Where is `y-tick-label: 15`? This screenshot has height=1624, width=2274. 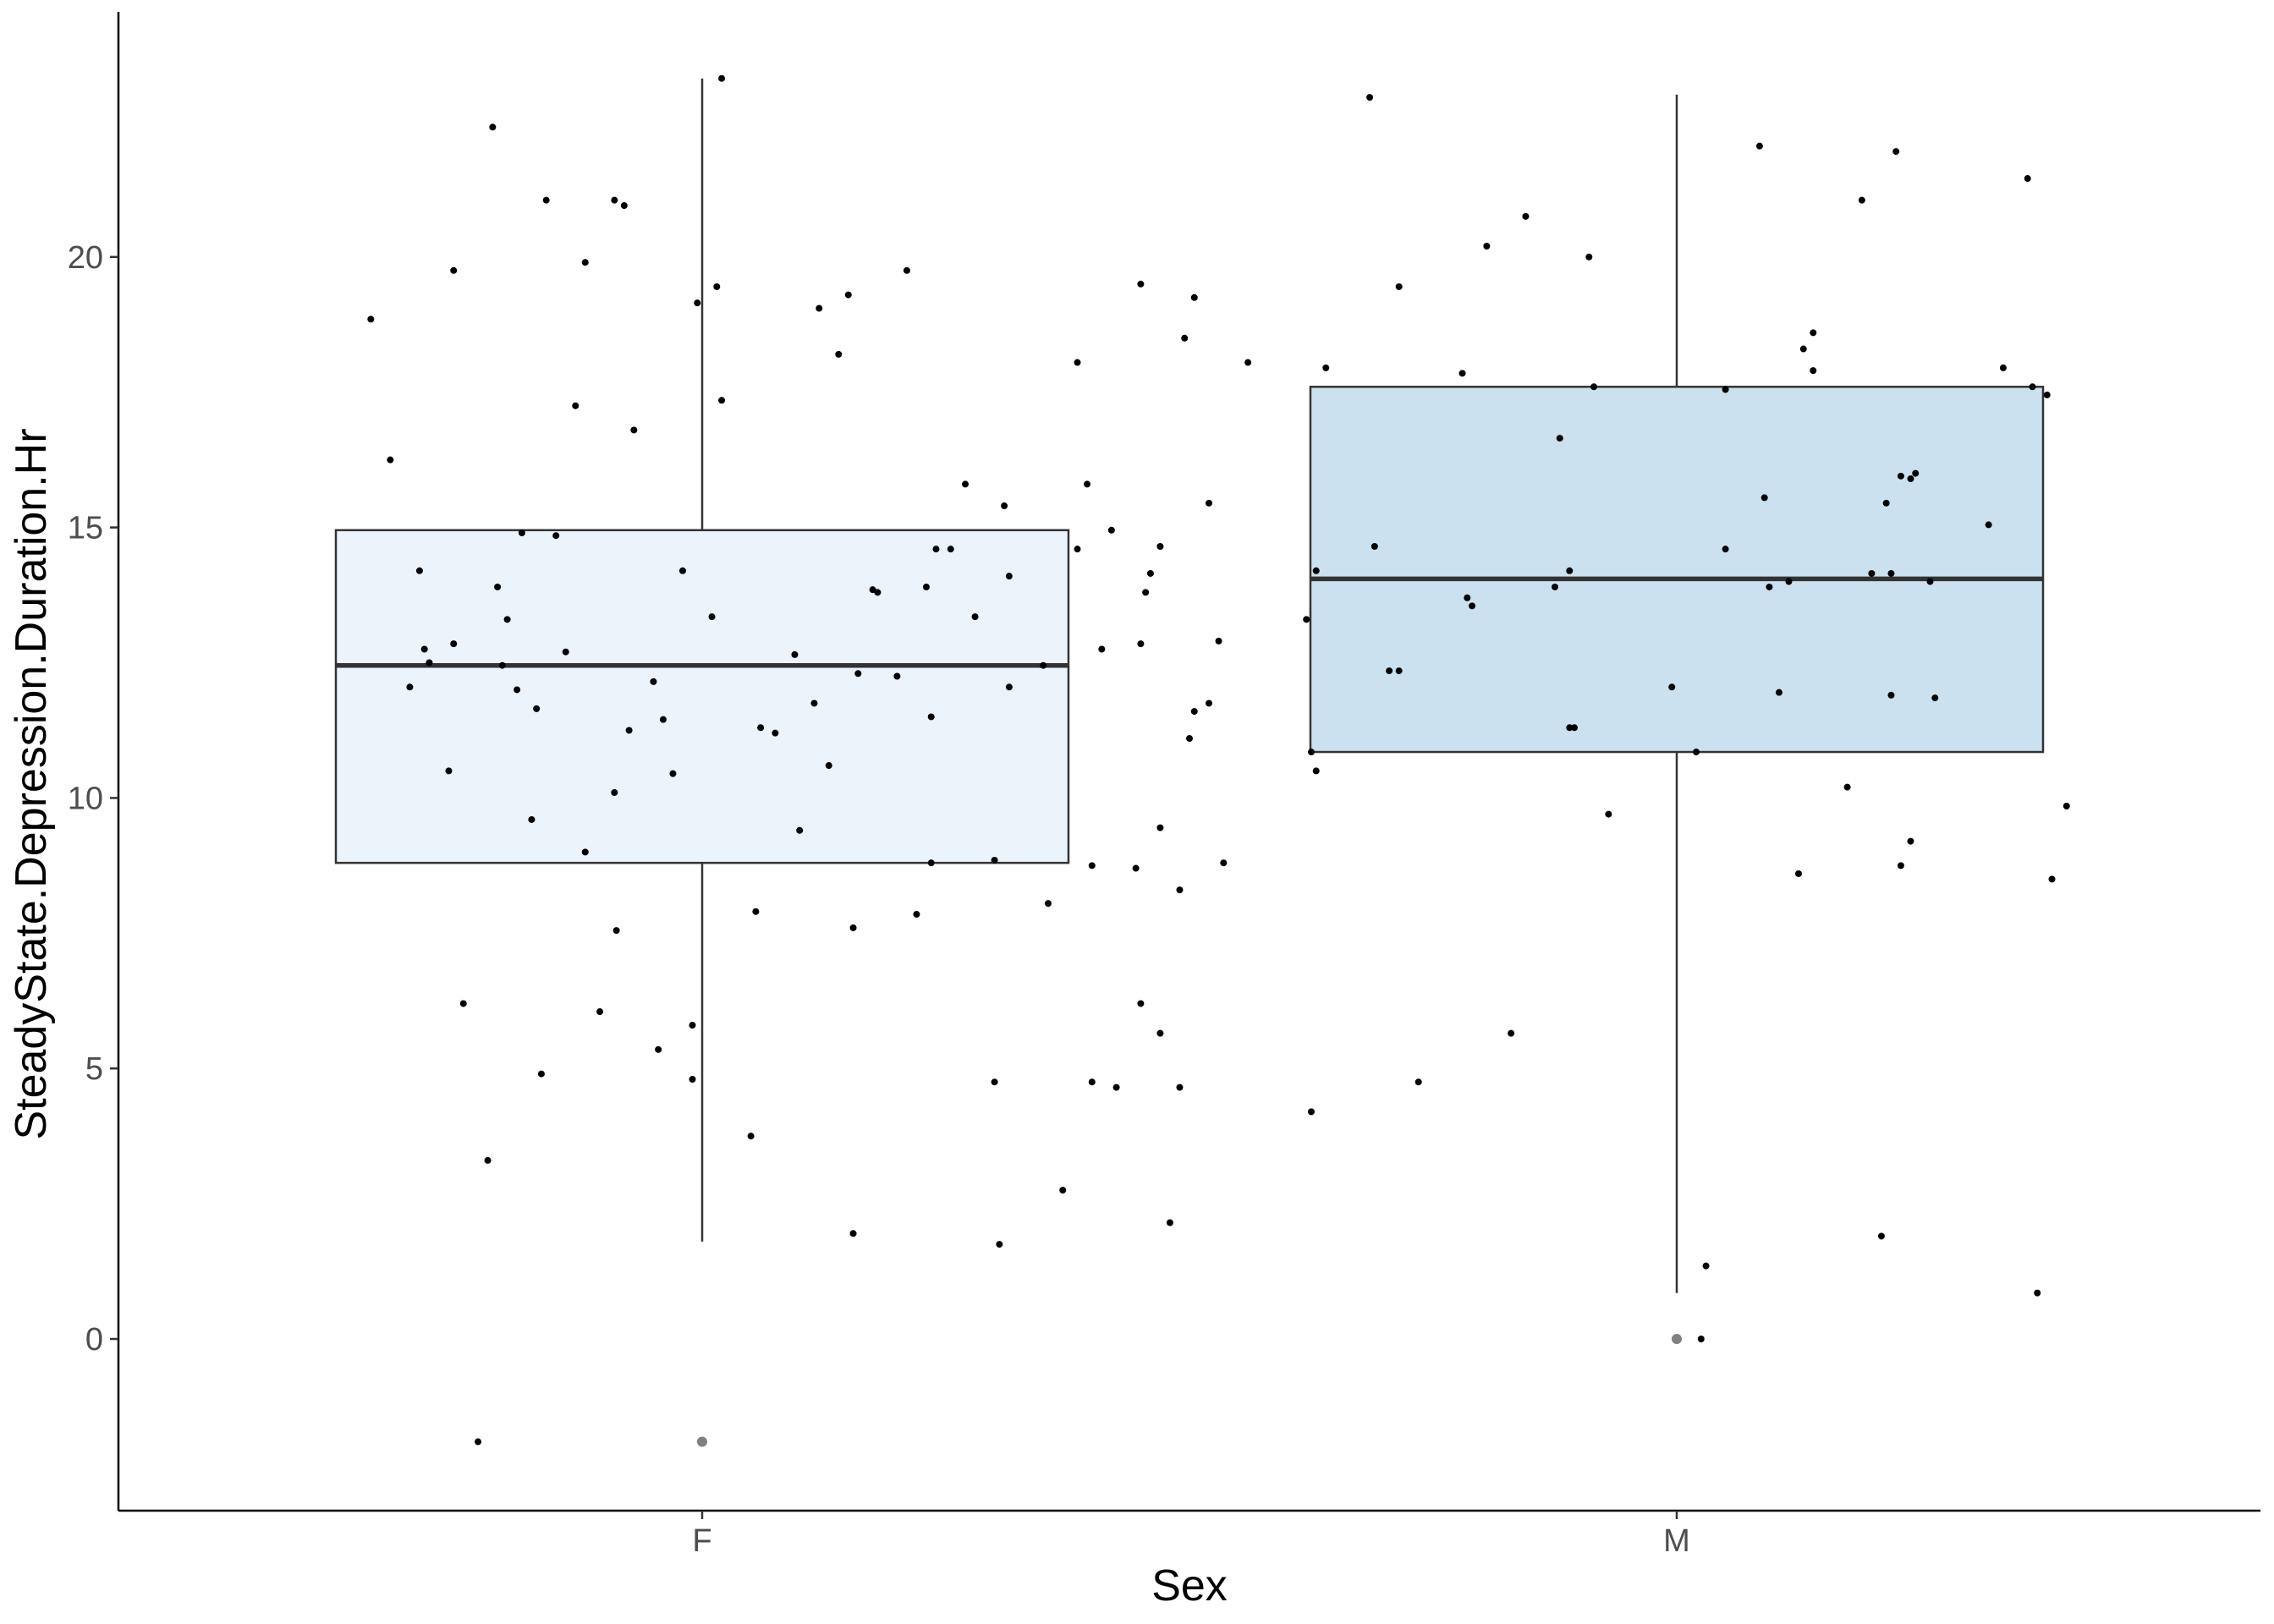
y-tick-label: 15 is located at coordinates (85, 529).